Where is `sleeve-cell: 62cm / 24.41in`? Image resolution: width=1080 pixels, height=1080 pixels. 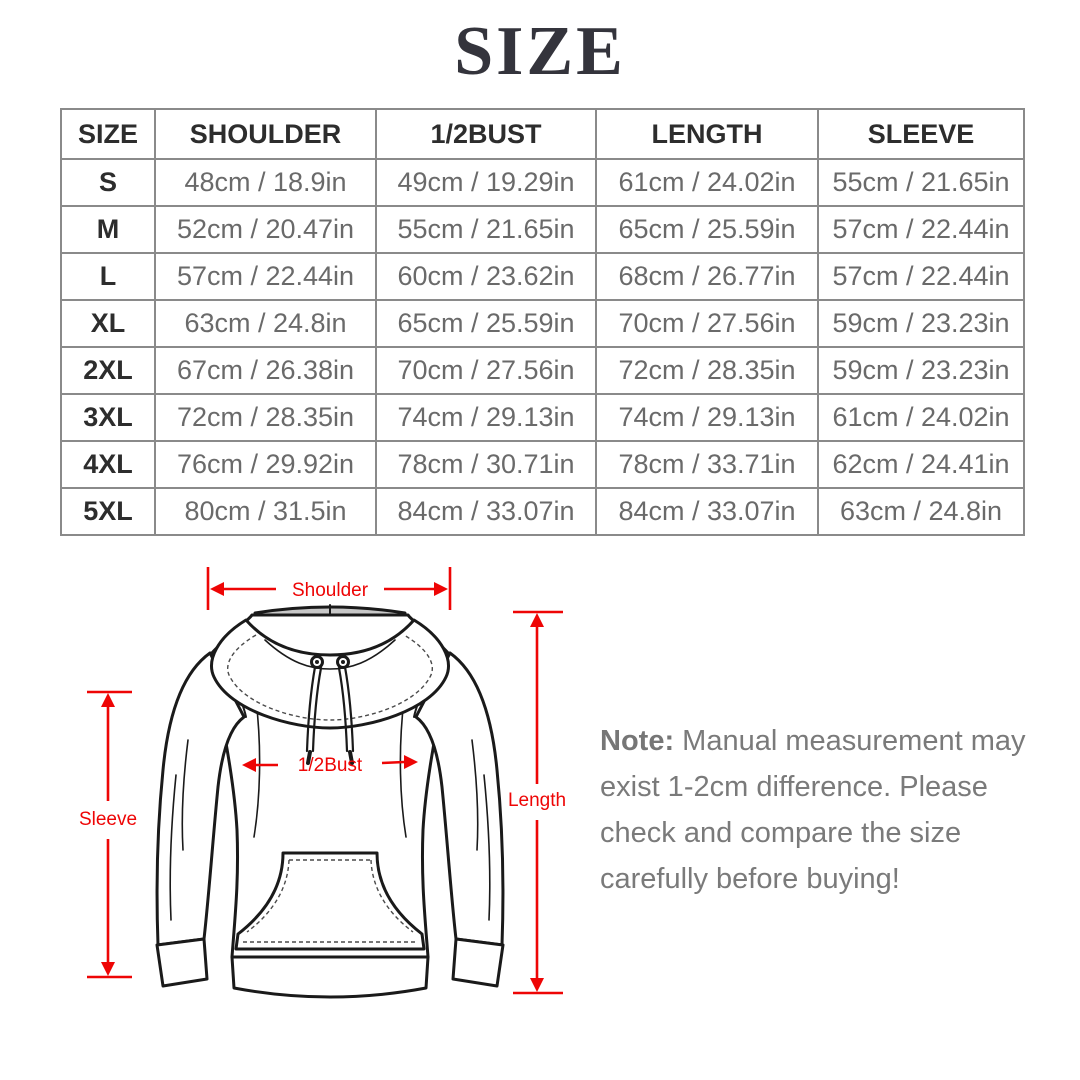
sleeve-cell: 62cm / 24.41in is located at coordinates (921, 464).